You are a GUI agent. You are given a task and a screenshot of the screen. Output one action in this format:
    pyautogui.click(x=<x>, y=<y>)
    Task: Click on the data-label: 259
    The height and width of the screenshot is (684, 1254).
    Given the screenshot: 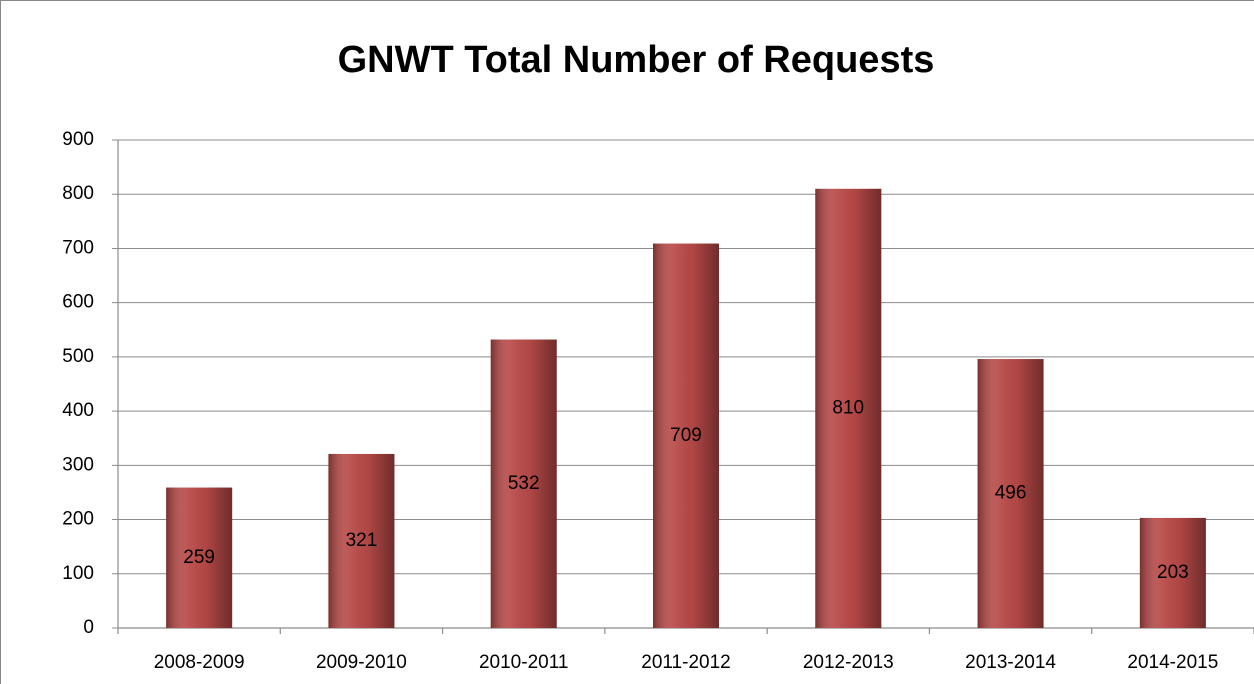 What is the action you would take?
    pyautogui.click(x=199, y=557)
    